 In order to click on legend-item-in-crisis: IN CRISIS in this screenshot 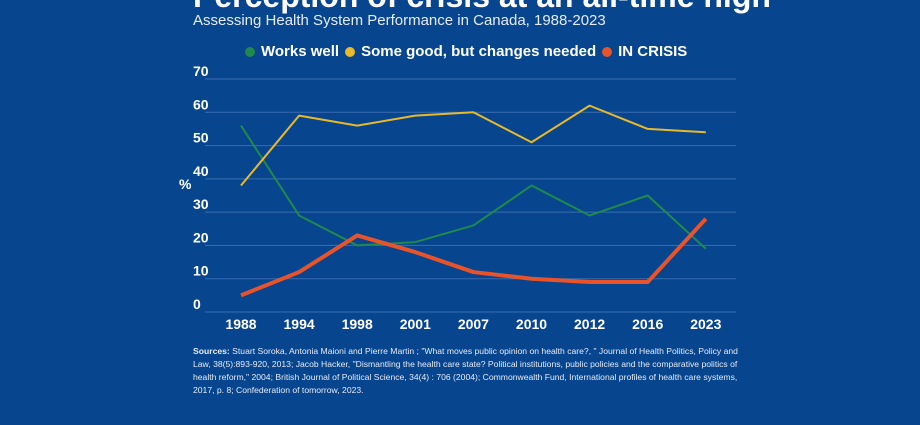, I will do `click(644, 51)`.